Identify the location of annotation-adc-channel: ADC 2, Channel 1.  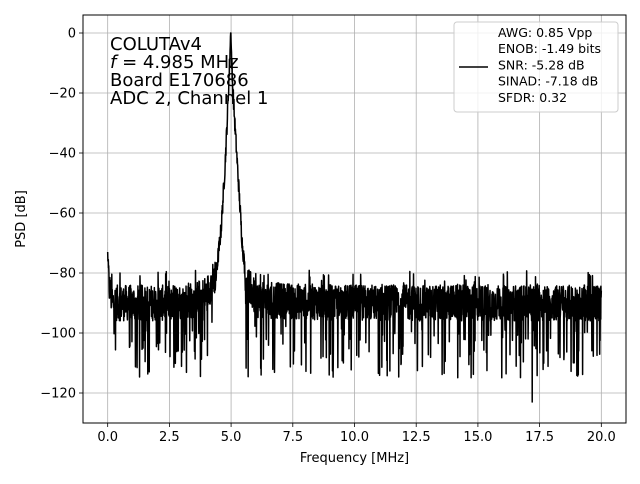
(189, 98).